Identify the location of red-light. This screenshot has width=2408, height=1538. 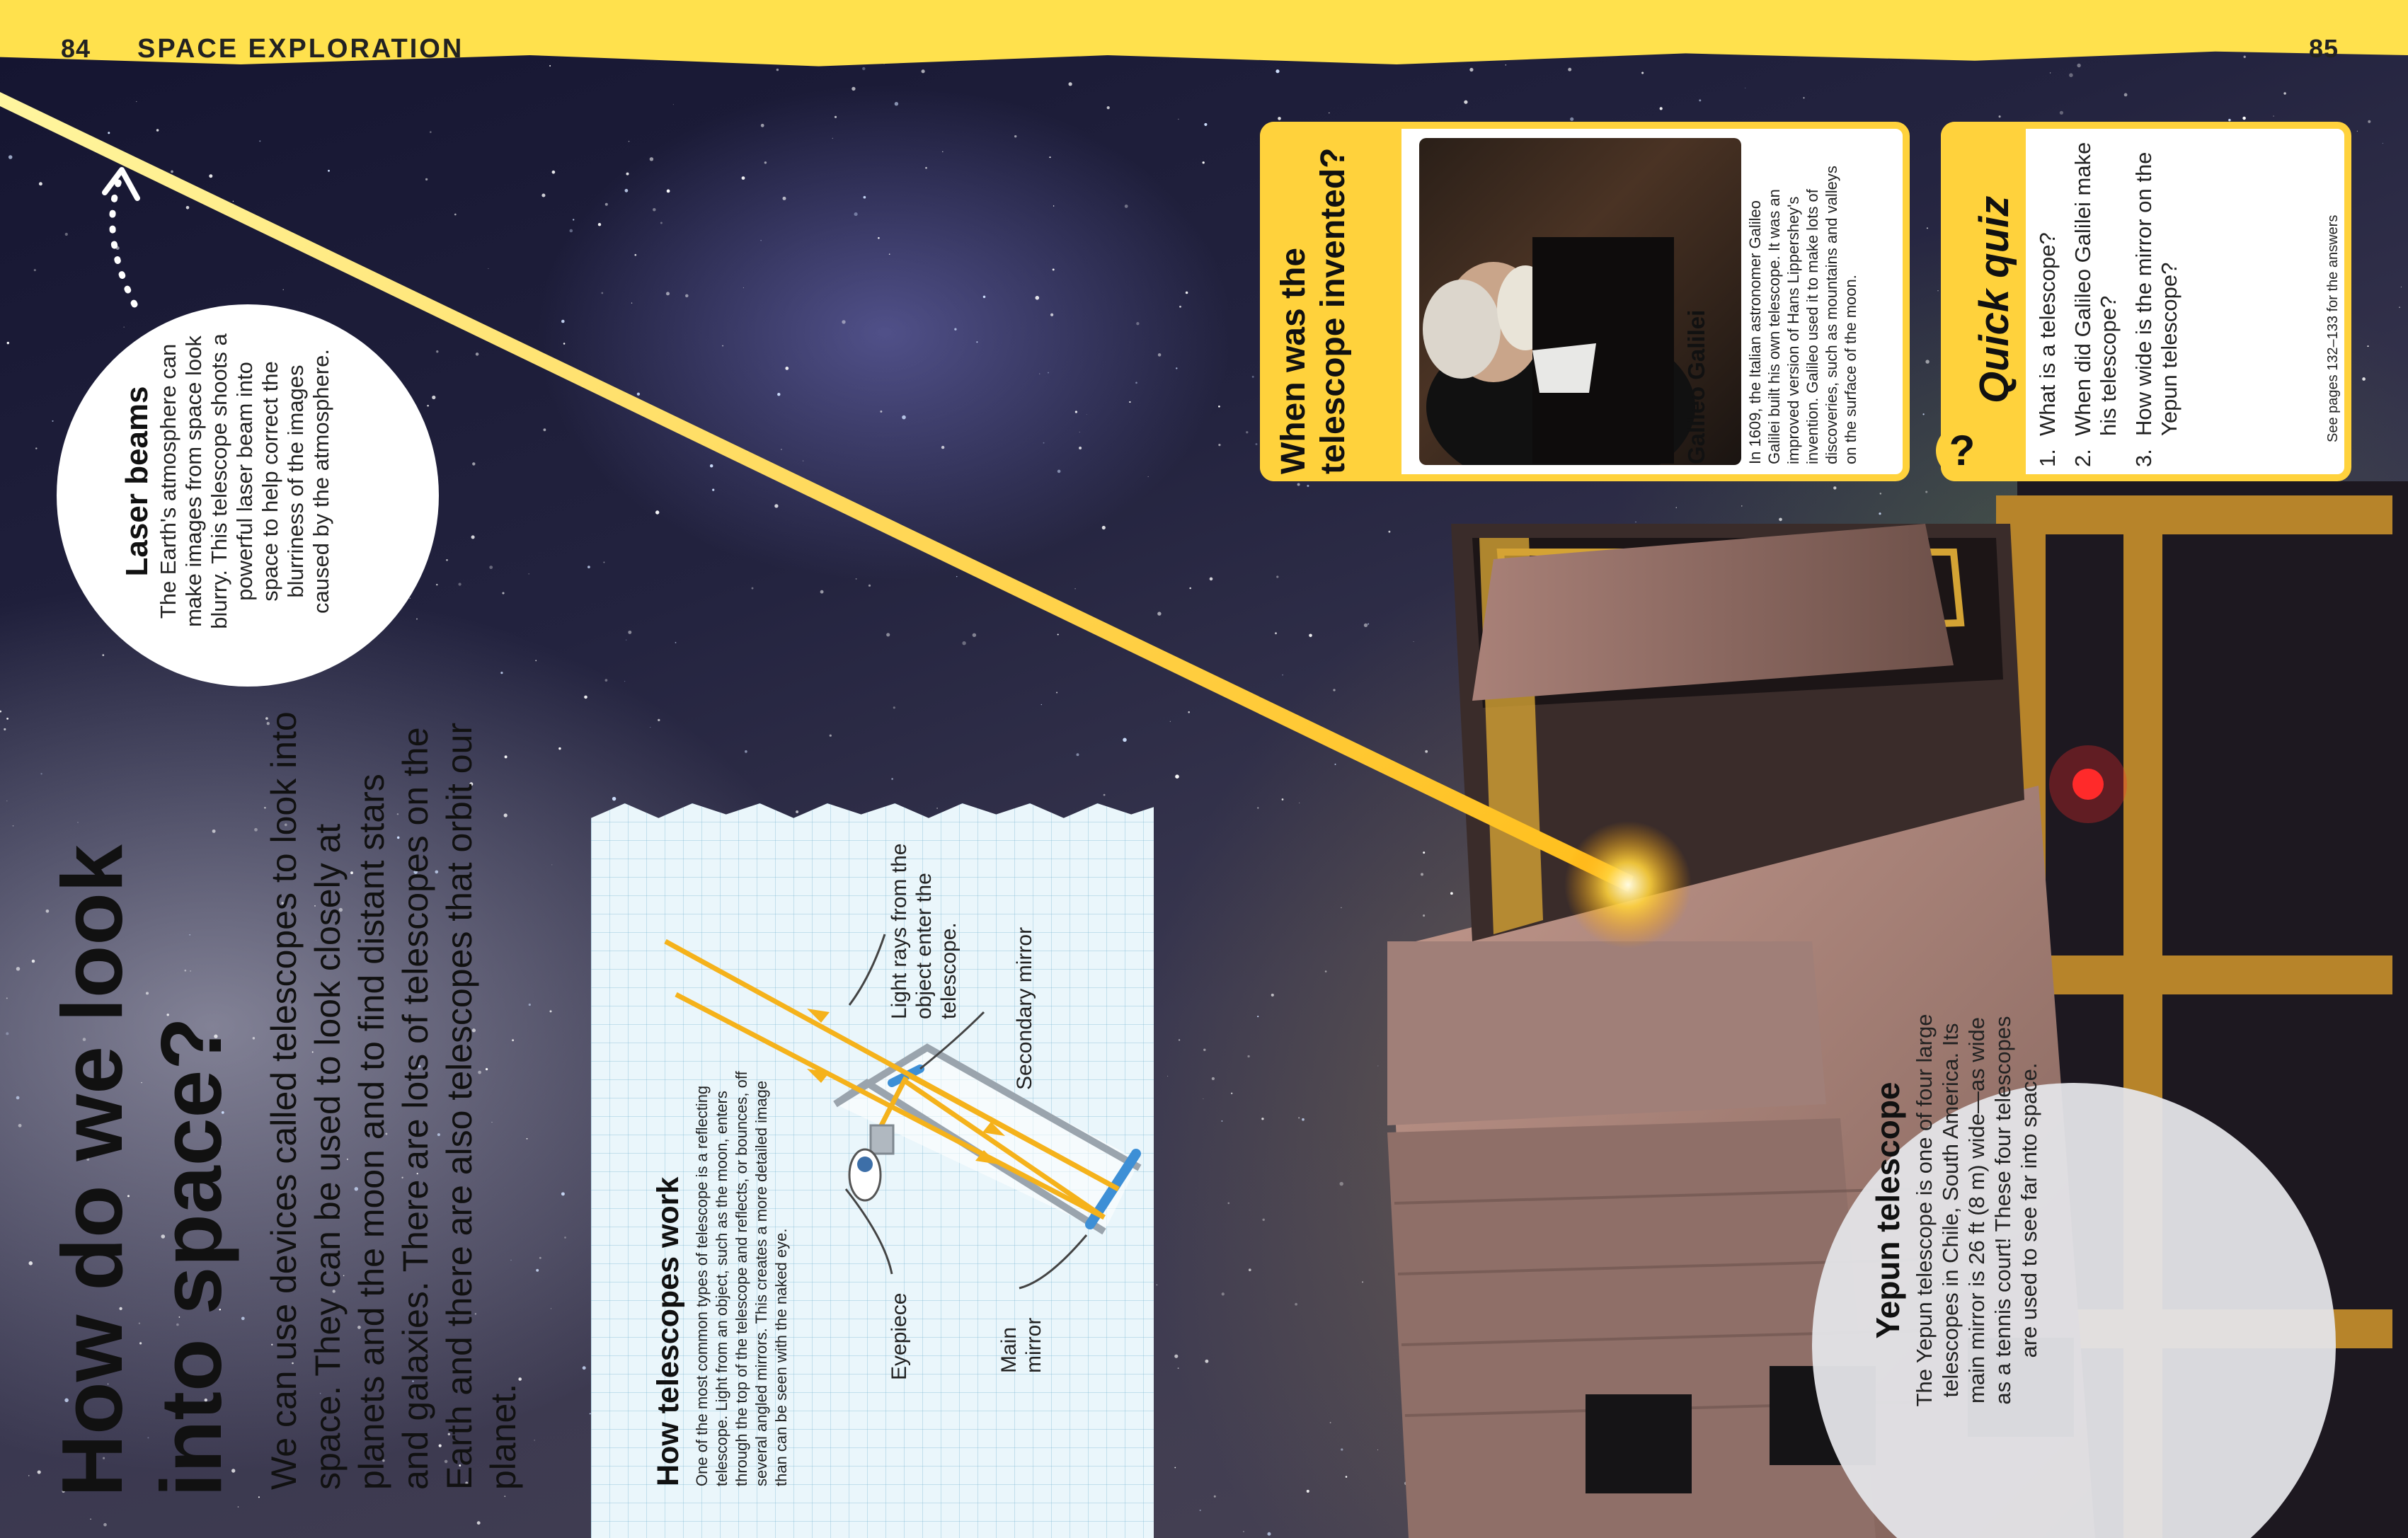
(2088, 784).